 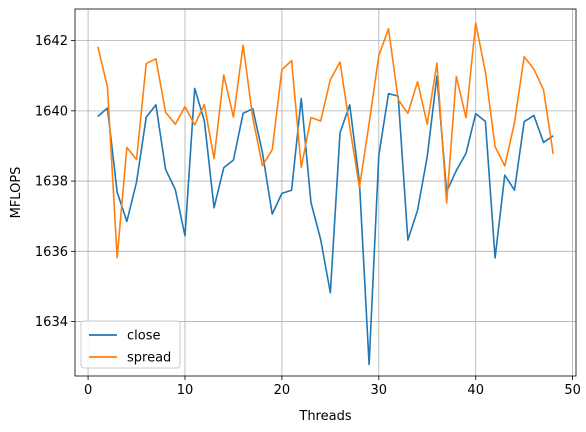 I want to click on x-tick-label: 10, so click(x=185, y=390).